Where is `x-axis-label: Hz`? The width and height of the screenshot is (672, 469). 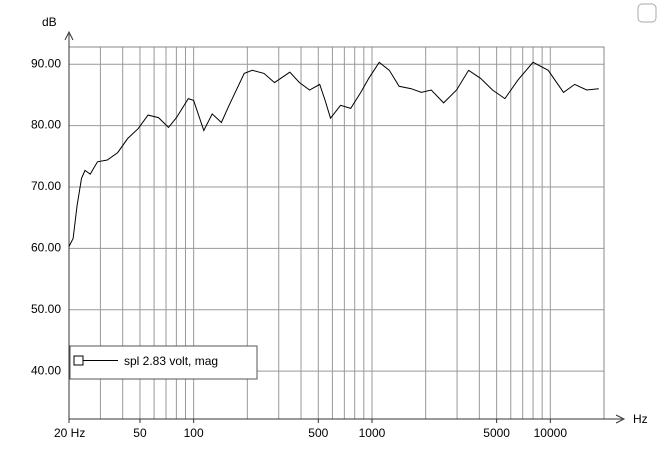
x-axis-label: Hz is located at coordinates (640, 419).